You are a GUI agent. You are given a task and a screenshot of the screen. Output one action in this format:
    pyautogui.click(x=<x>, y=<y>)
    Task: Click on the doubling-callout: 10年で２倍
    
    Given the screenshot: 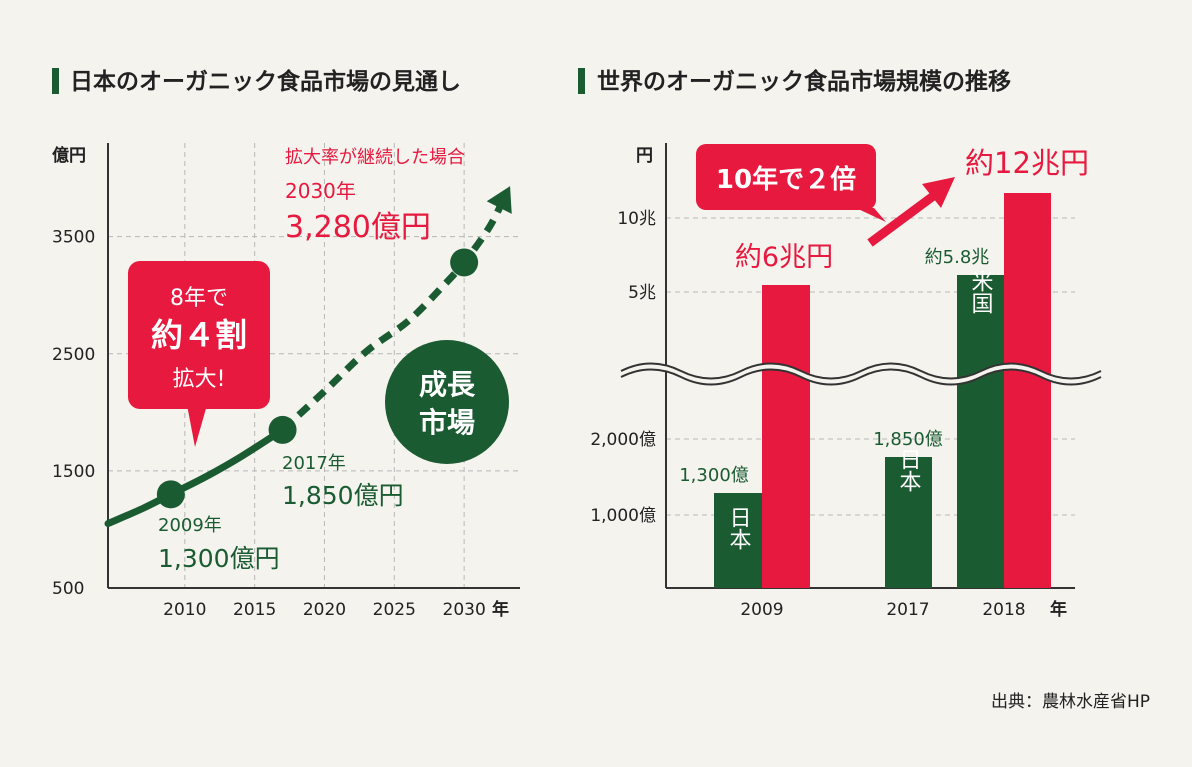 What is the action you would take?
    pyautogui.click(x=791, y=183)
    